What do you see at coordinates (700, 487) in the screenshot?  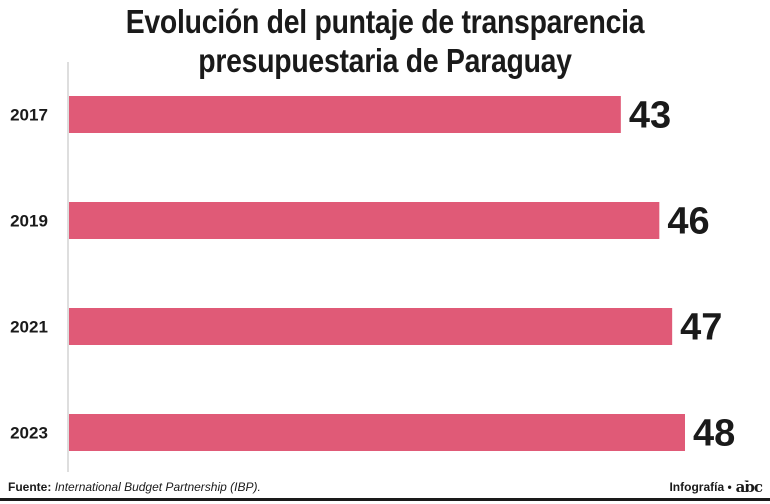 I see `credit-label: Infografía •` at bounding box center [700, 487].